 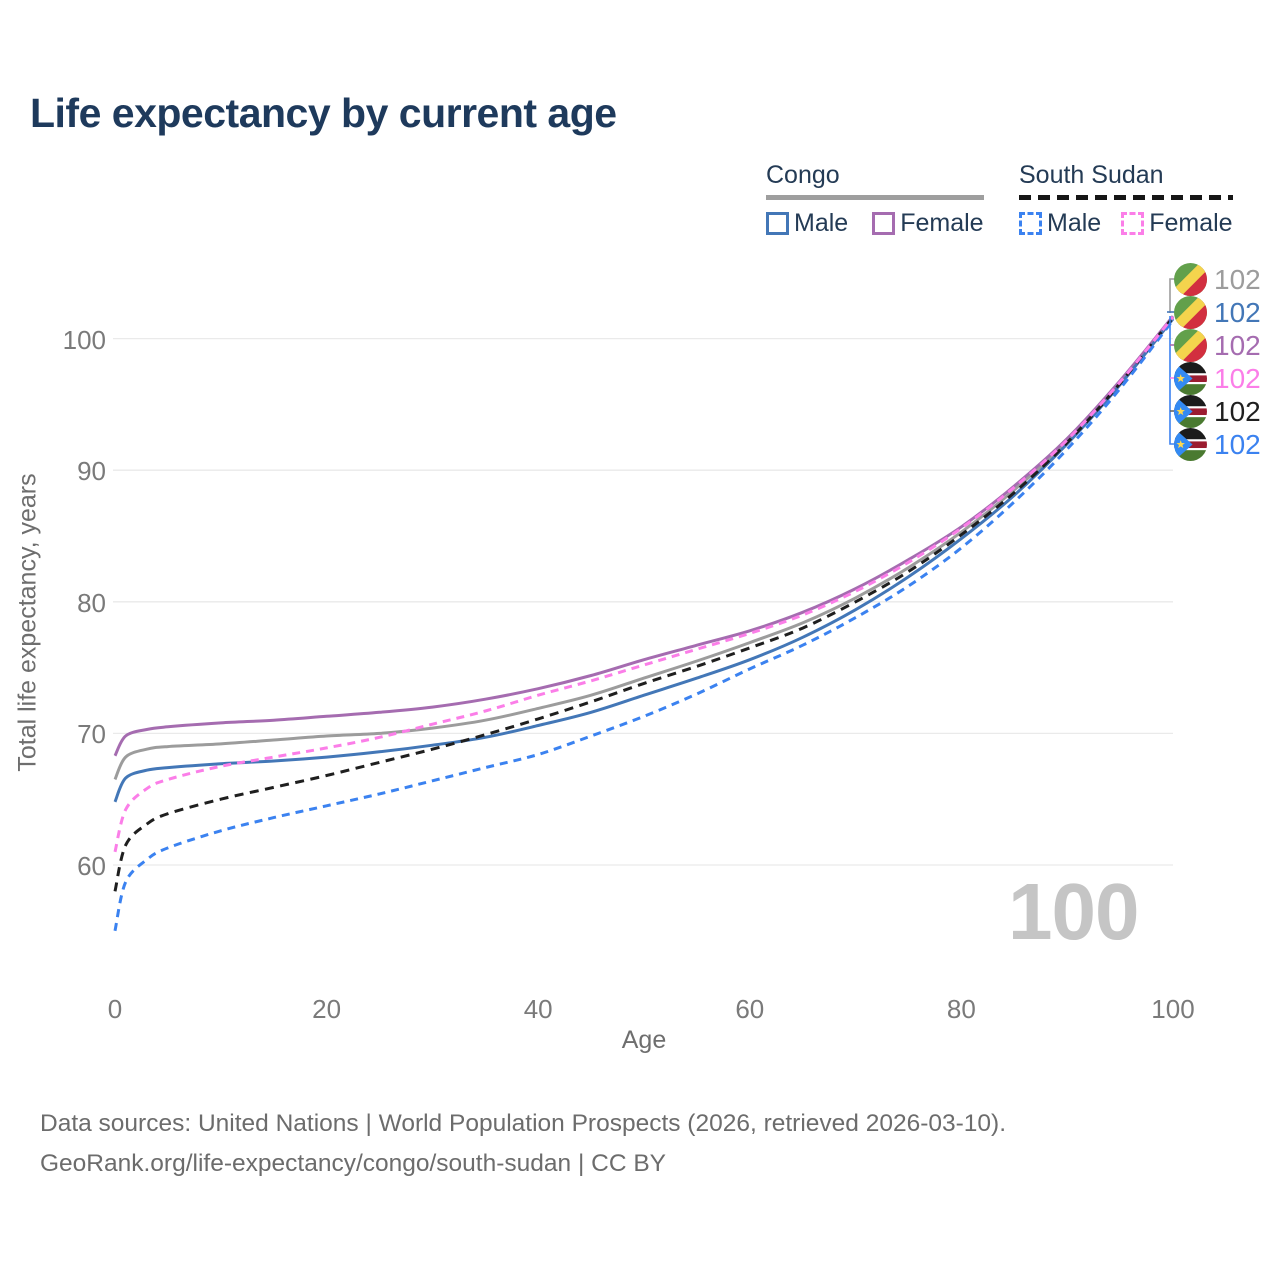 I want to click on x-axis-title: Age, so click(x=644, y=1040).